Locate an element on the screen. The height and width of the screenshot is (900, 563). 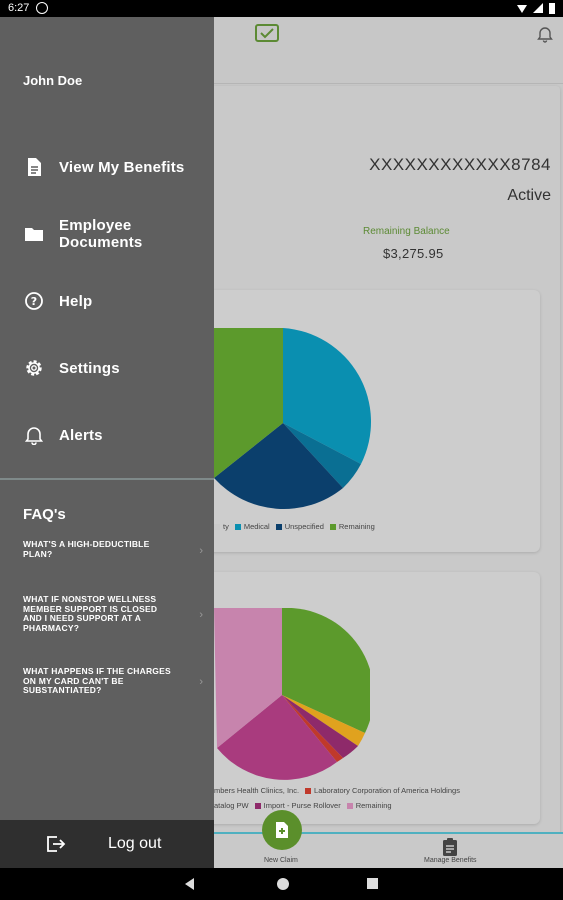
account-number: XXXXXXXXXXXX8784 is located at coordinates (460, 164).